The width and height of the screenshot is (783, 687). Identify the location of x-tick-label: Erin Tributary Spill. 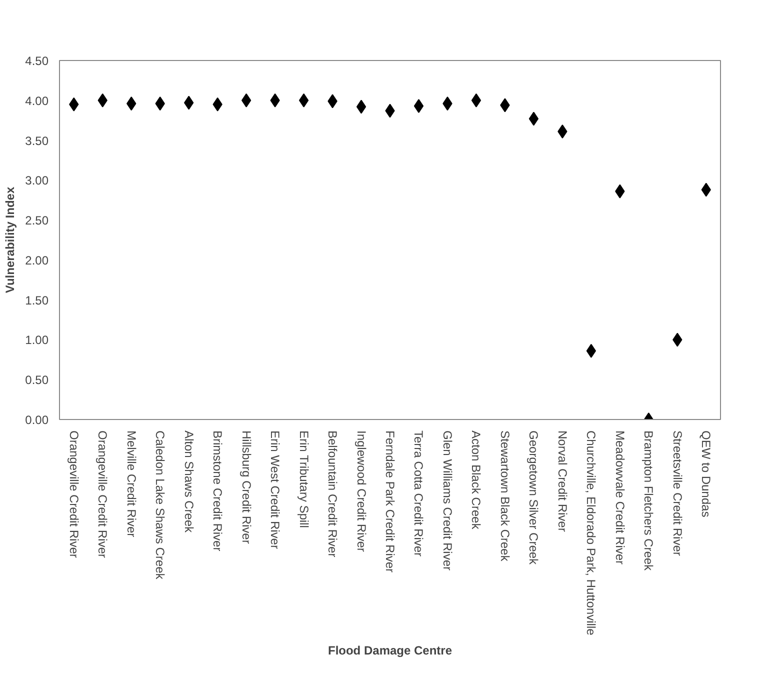
(303, 479).